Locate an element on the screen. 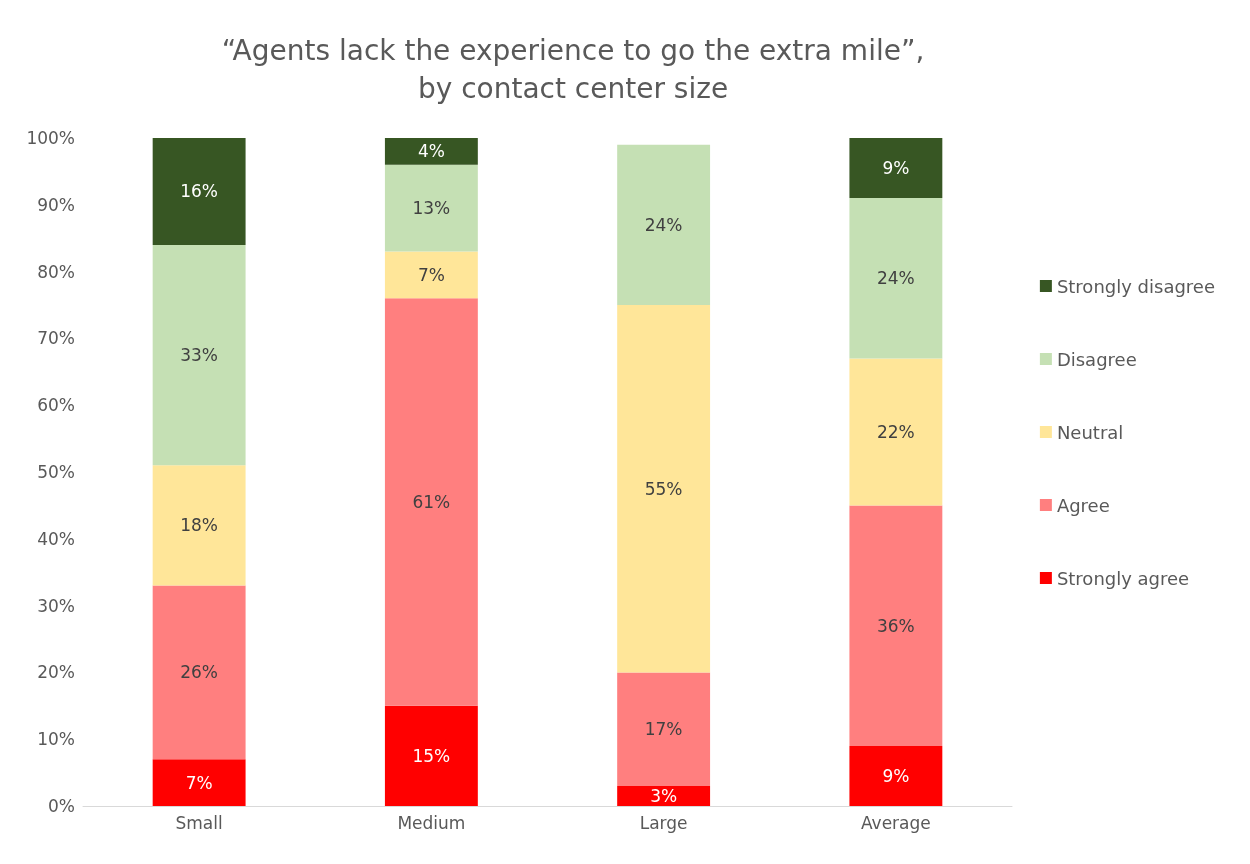  x-tick-label: Small is located at coordinates (199, 822).